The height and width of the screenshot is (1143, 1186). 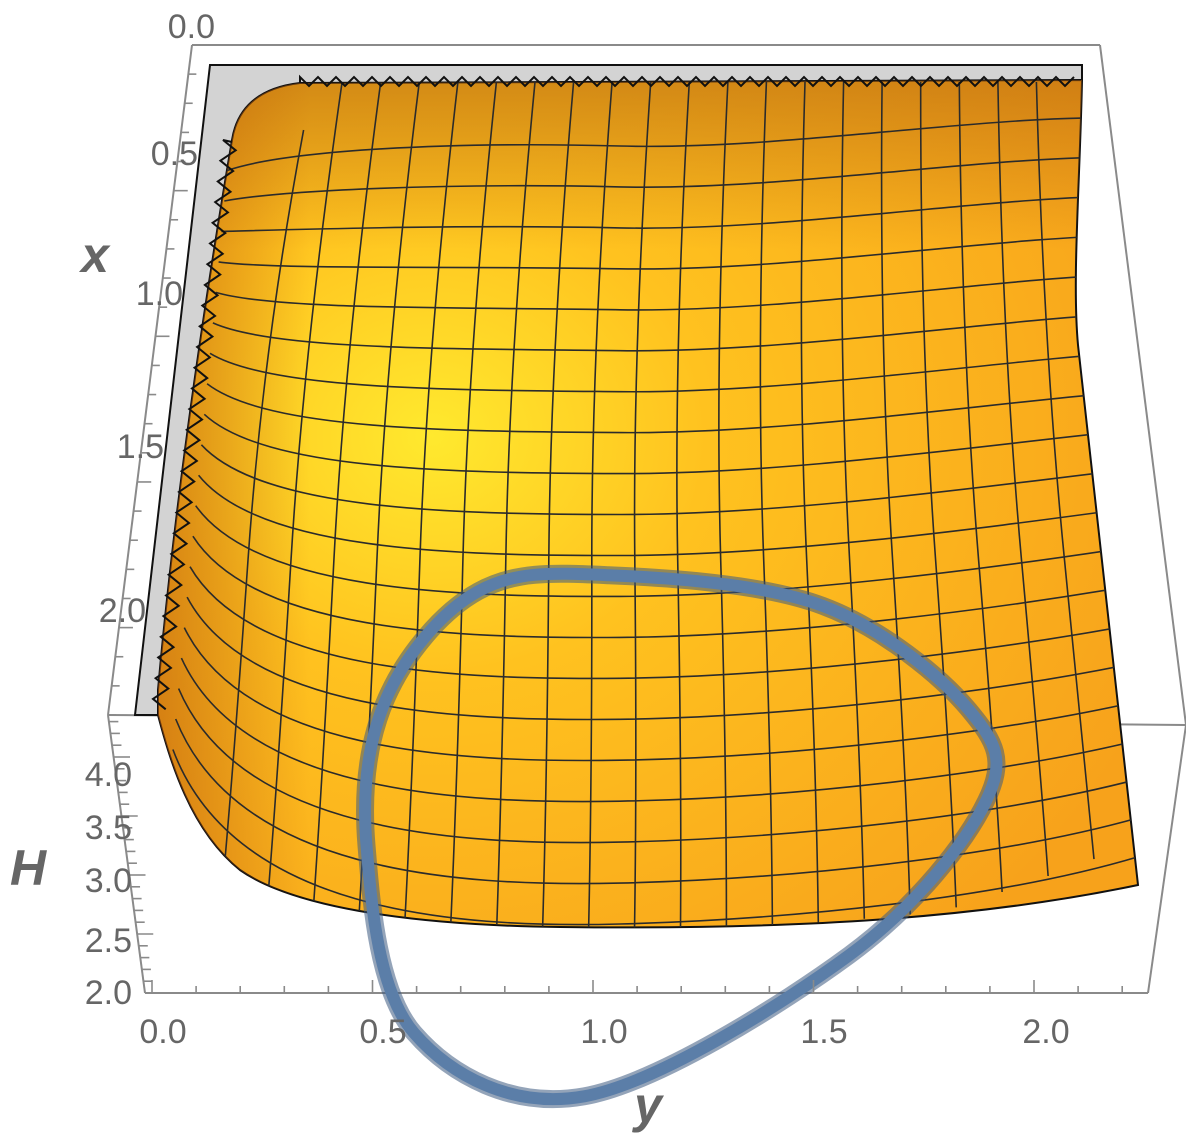 What do you see at coordinates (1045, 1032) in the screenshot?
I see `y-tick-label: 2.0` at bounding box center [1045, 1032].